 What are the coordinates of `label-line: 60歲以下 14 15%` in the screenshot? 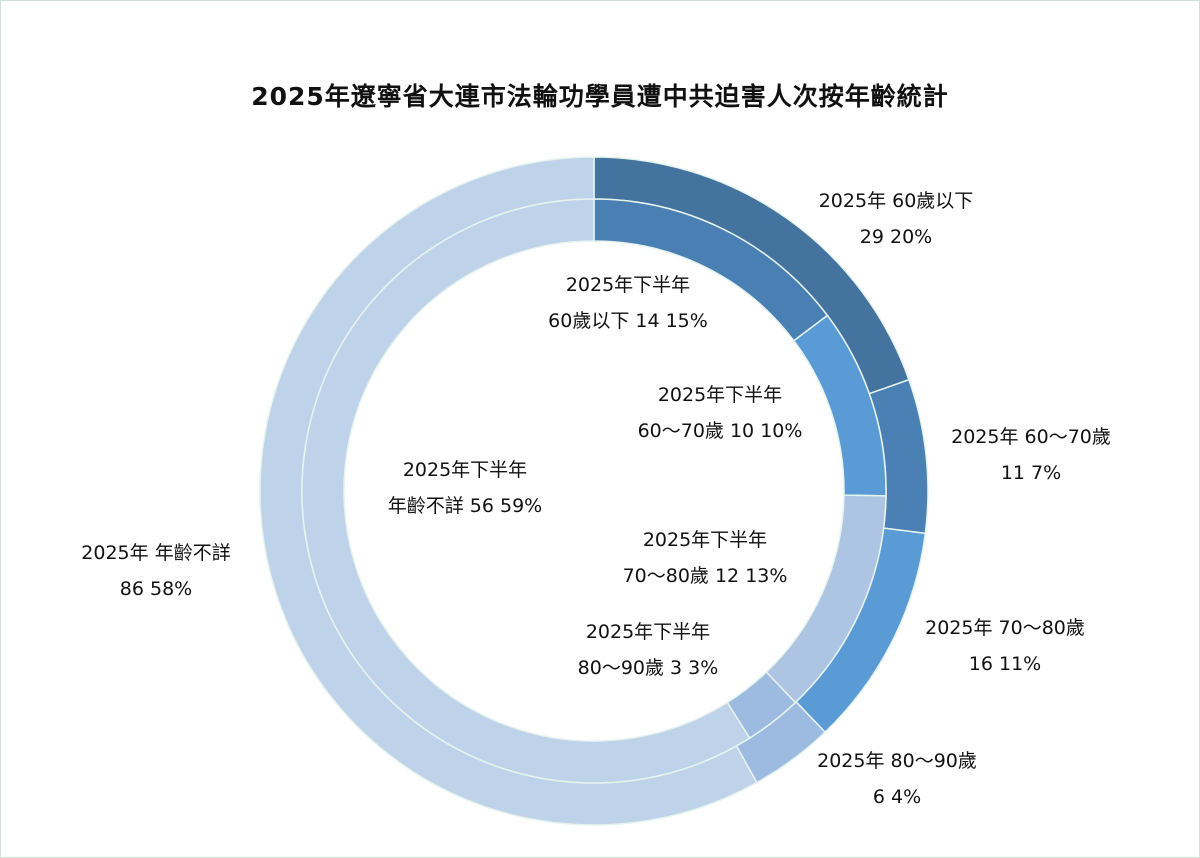 It's located at (628, 321).